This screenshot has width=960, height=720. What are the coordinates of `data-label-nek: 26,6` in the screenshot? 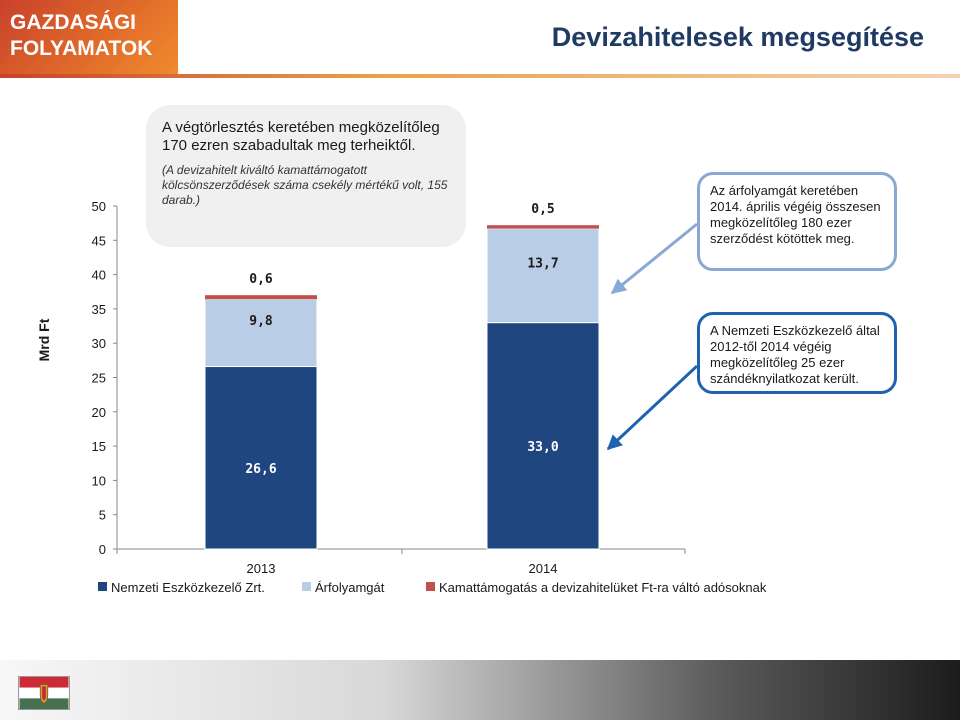 It's located at (260, 469).